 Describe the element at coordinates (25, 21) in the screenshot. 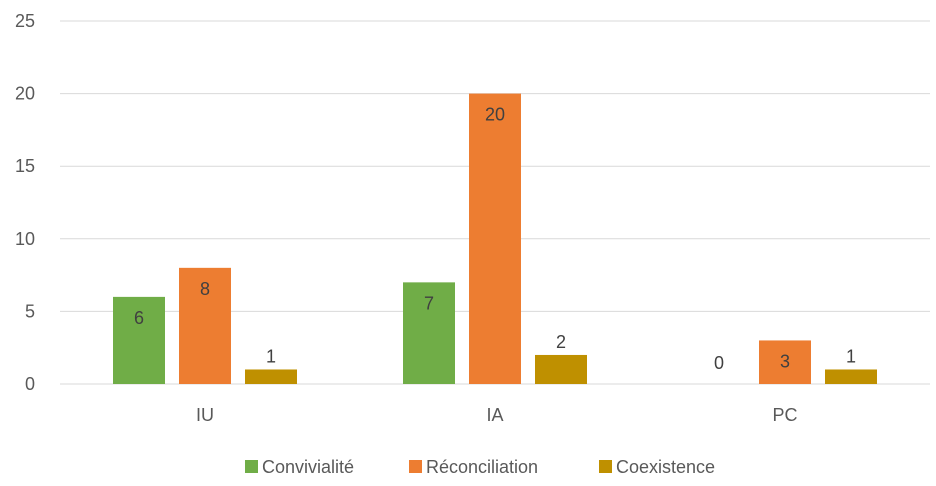

I see `y-tick-label-25: 25` at that location.